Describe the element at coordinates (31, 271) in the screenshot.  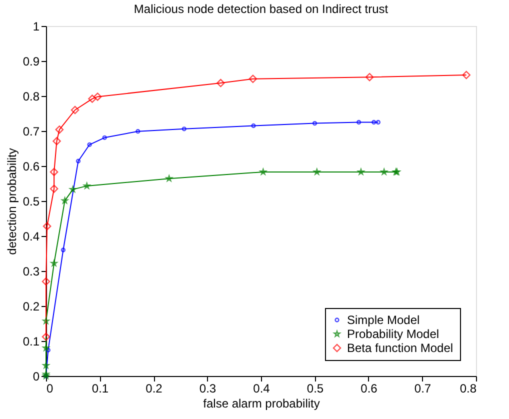
I see `y-tick-label: 0.3` at that location.